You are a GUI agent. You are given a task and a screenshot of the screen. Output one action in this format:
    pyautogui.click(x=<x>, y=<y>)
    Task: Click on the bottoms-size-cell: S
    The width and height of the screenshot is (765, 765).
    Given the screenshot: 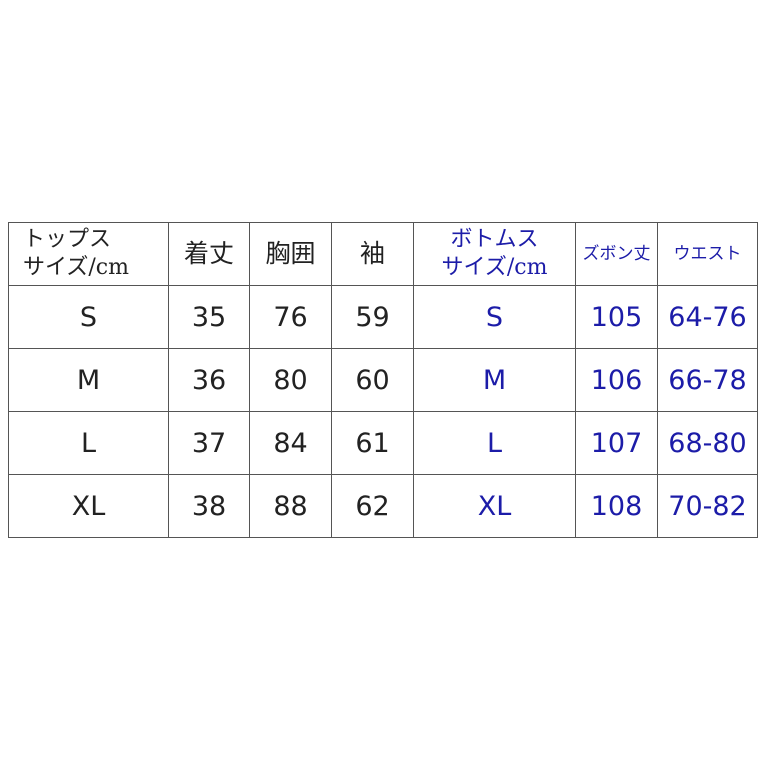 What is the action you would take?
    pyautogui.click(x=494, y=317)
    